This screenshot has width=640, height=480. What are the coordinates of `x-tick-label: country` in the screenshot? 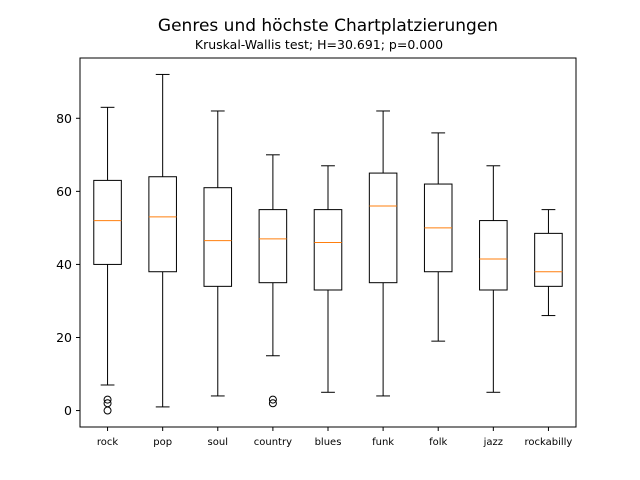 It's located at (273, 442).